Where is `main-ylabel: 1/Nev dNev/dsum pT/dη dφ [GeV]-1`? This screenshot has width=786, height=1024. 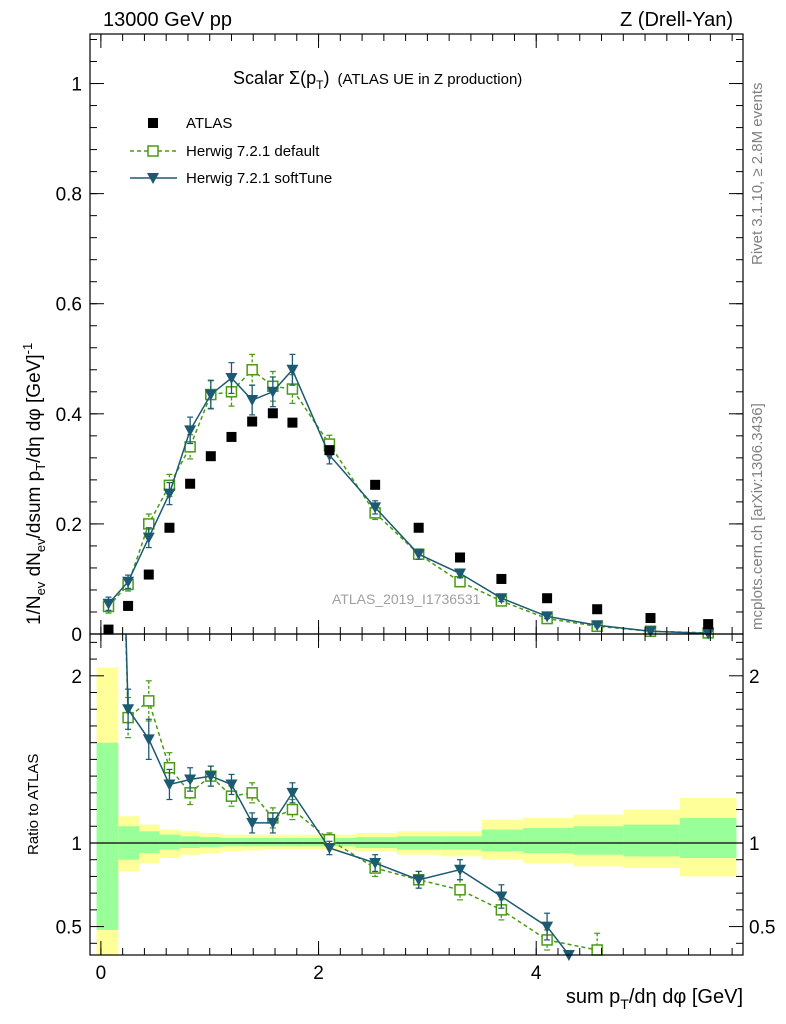 main-ylabel: 1/Nev dNev/dsum pT/dη dφ [GeV]-1 is located at coordinates (34, 484).